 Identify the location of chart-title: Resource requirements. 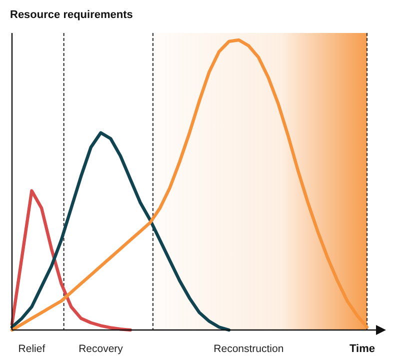
(71, 15).